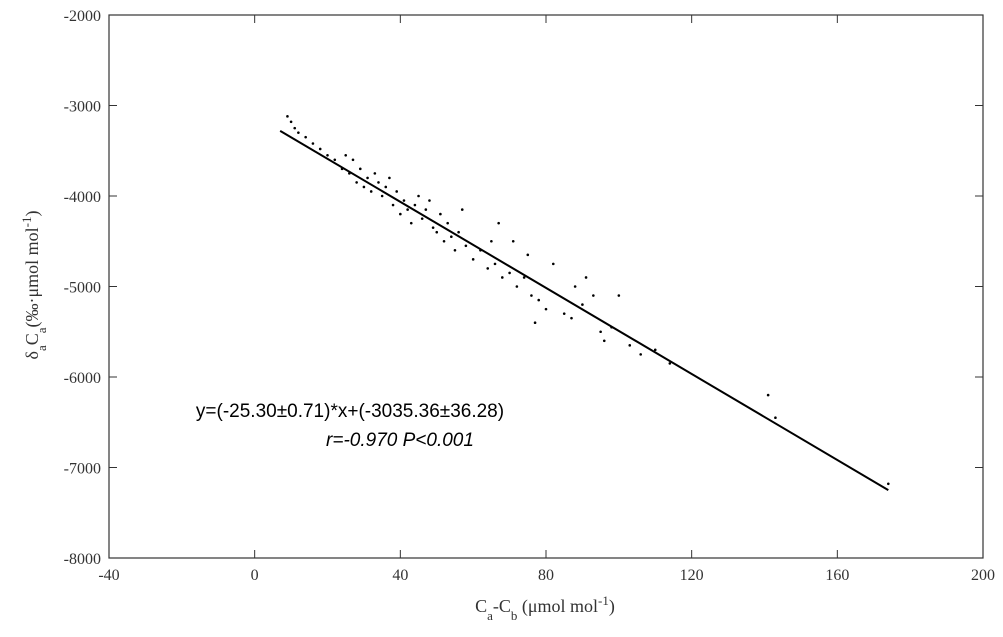 The width and height of the screenshot is (1003, 637). What do you see at coordinates (82, 288) in the screenshot?
I see `y-tick-label: -5000` at bounding box center [82, 288].